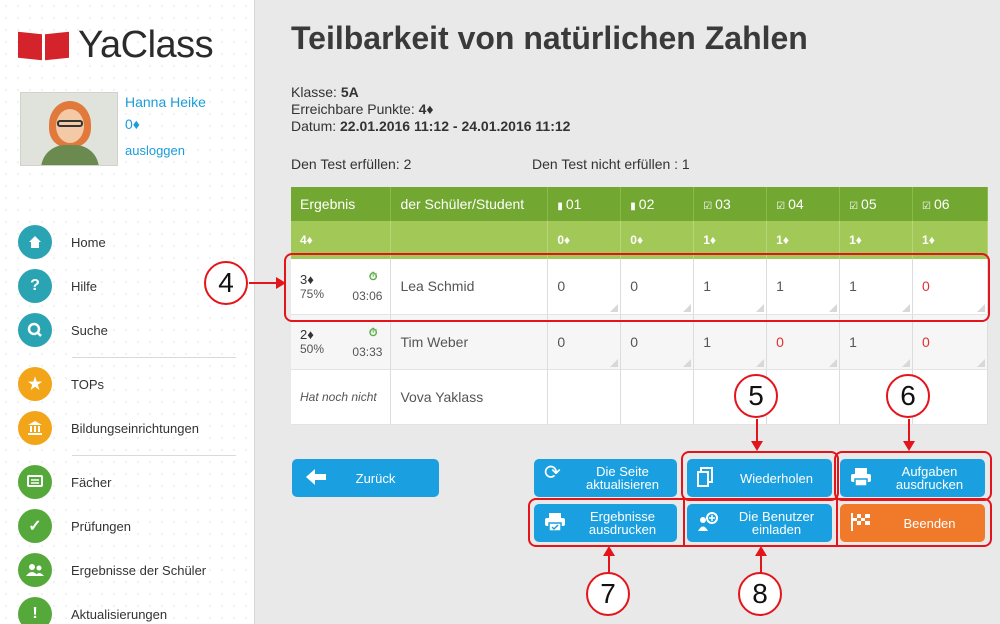  I want to click on class-label: Klasse:, so click(314, 92).